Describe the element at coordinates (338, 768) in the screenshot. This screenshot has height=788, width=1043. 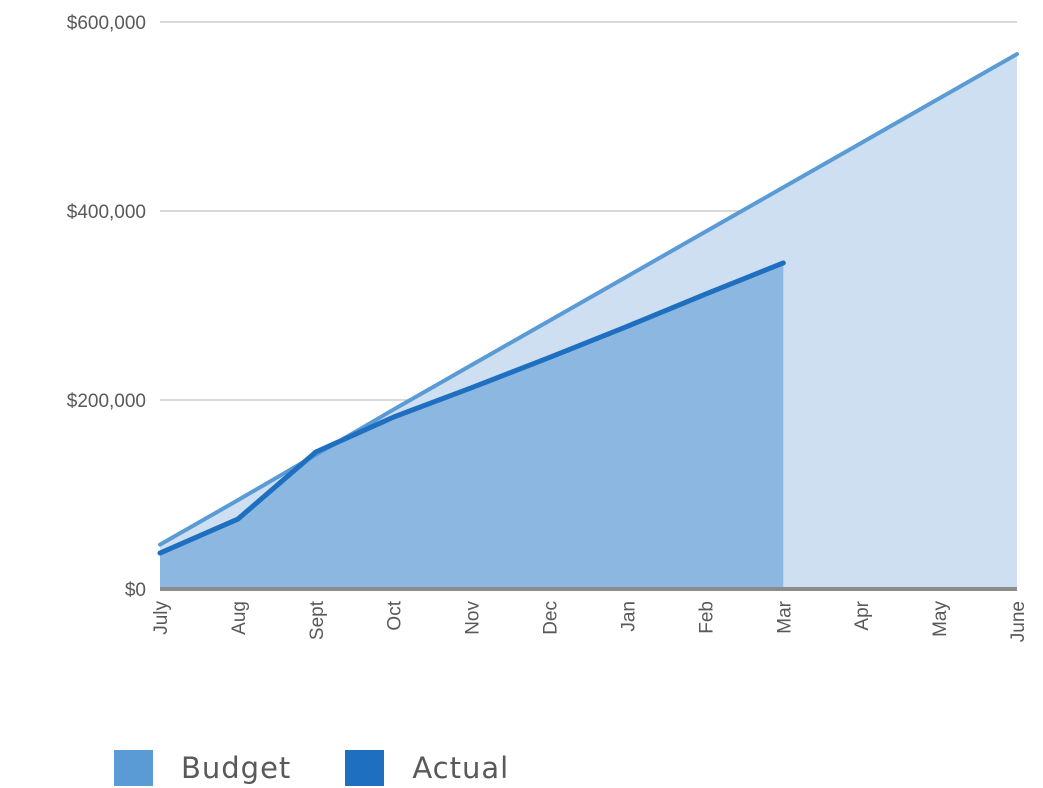
I see `legend: Budget Actual` at that location.